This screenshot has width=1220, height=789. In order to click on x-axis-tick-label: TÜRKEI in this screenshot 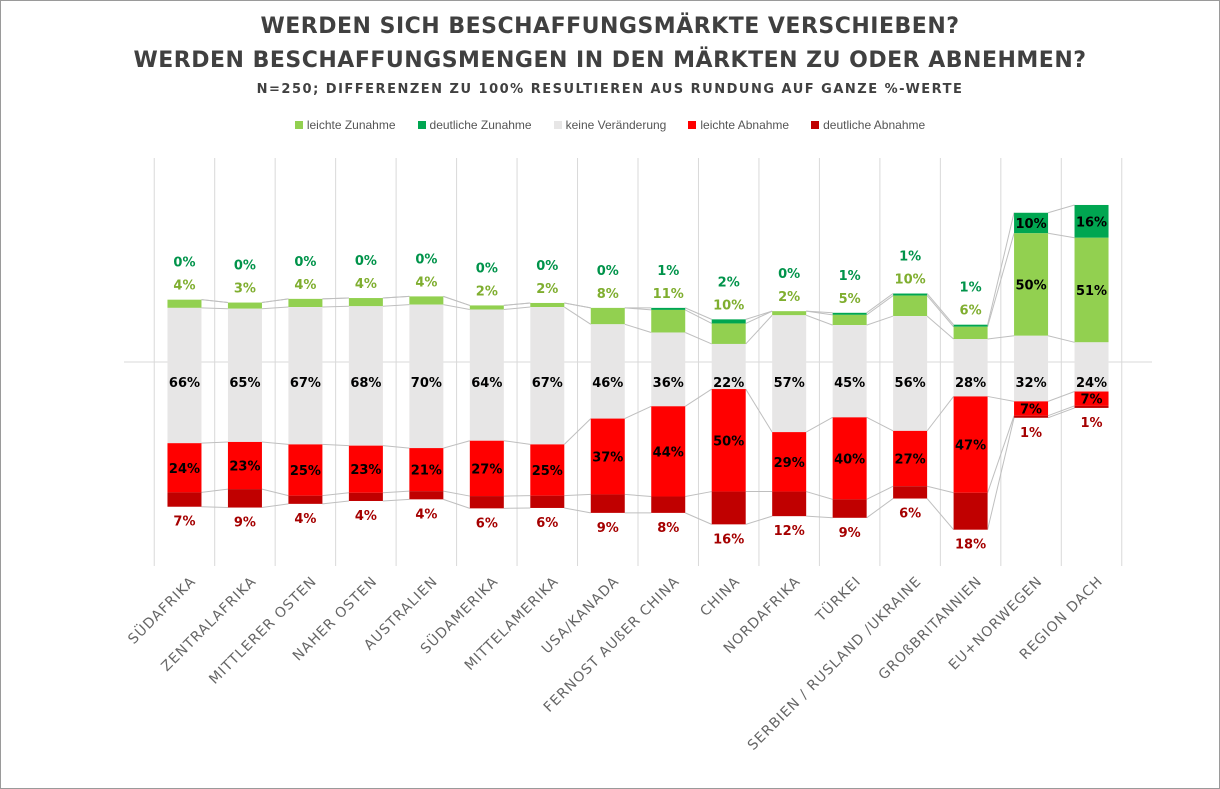, I will do `click(838, 599)`.